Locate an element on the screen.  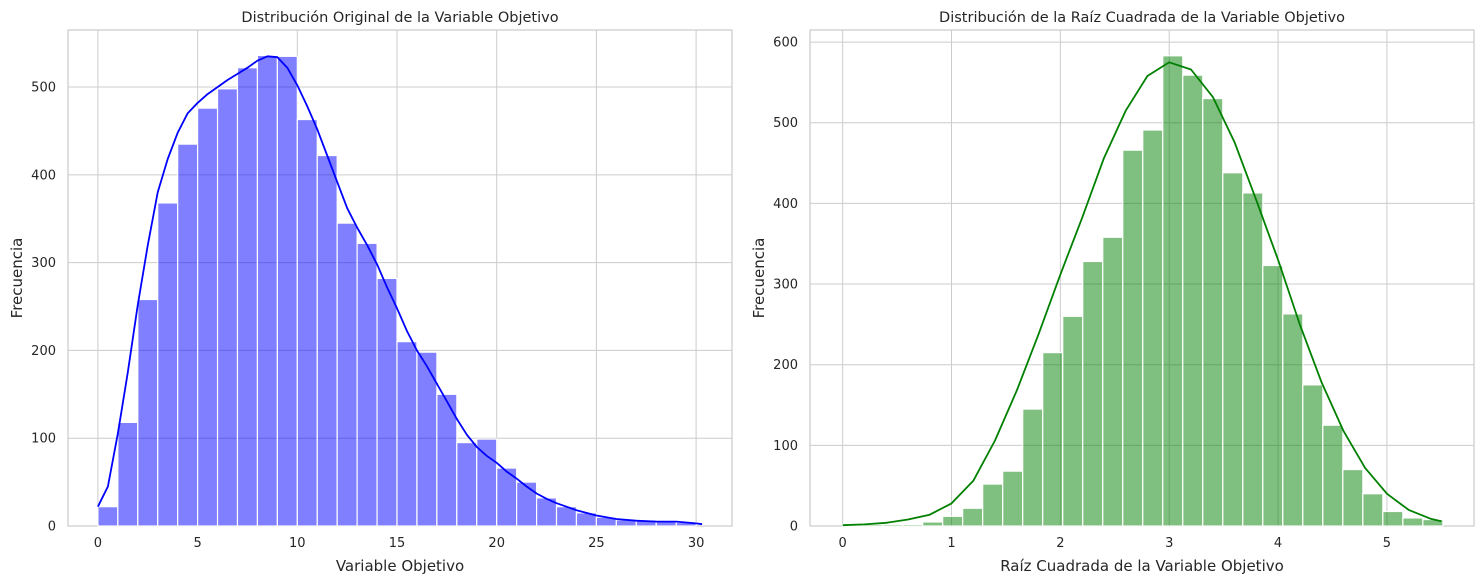
x-tick-label: 10 is located at coordinates (297, 543).